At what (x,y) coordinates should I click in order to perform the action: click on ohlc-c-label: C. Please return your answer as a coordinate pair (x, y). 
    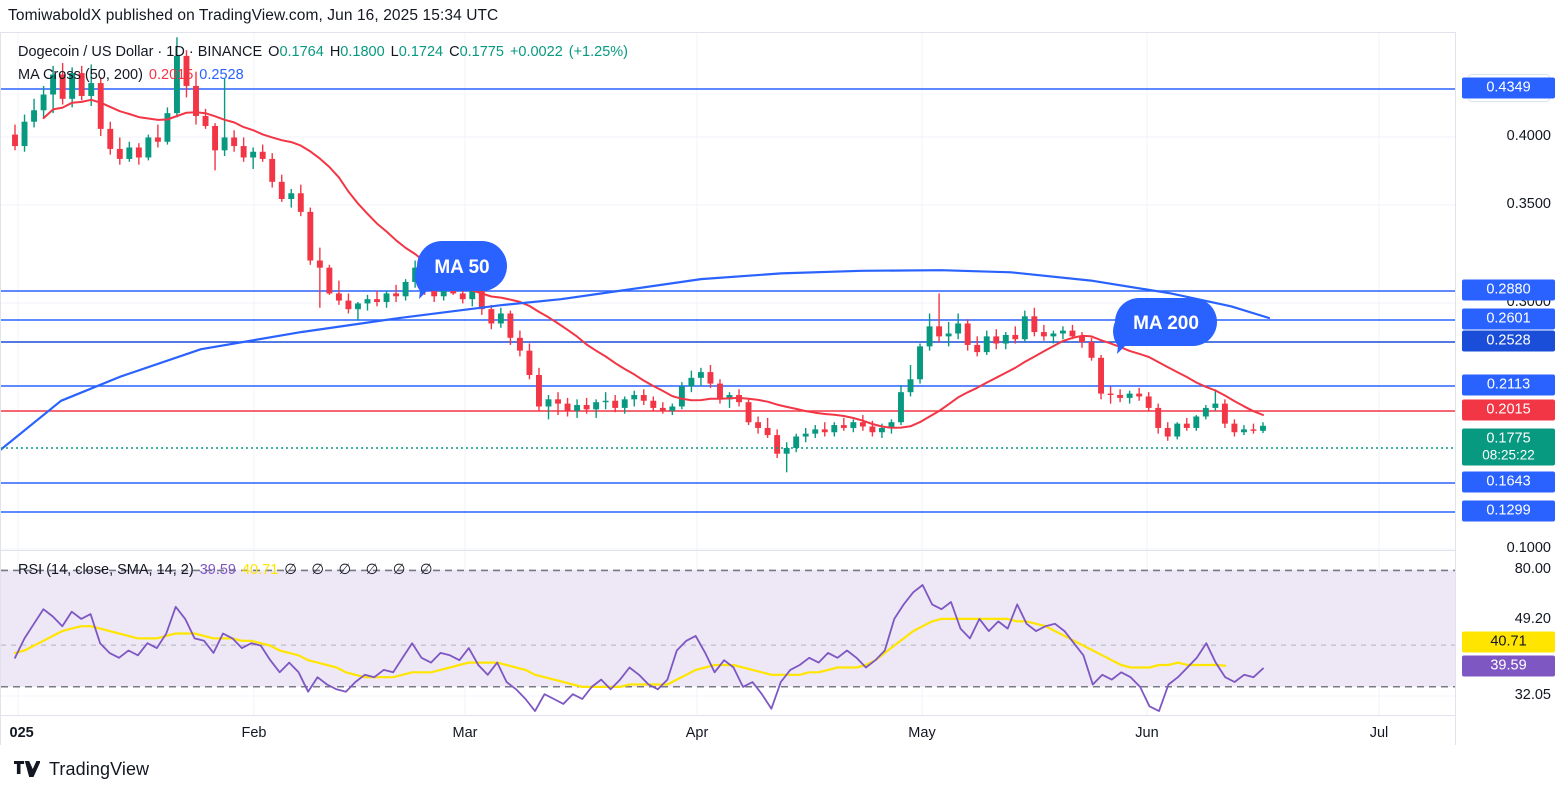
    Looking at the image, I should click on (454, 52).